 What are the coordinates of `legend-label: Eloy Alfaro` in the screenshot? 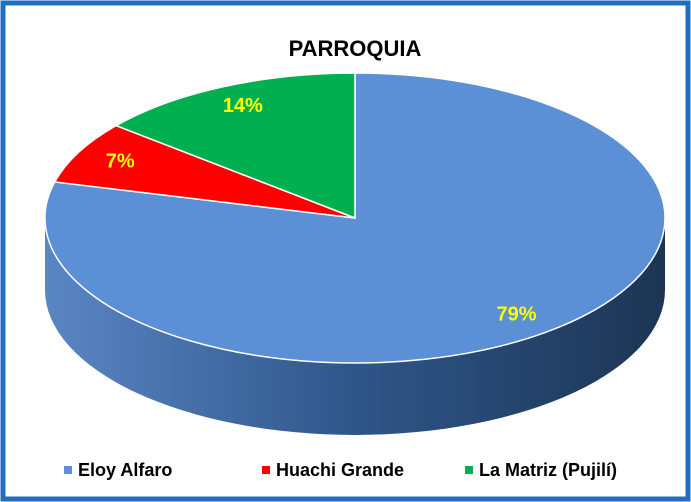 It's located at (125, 470).